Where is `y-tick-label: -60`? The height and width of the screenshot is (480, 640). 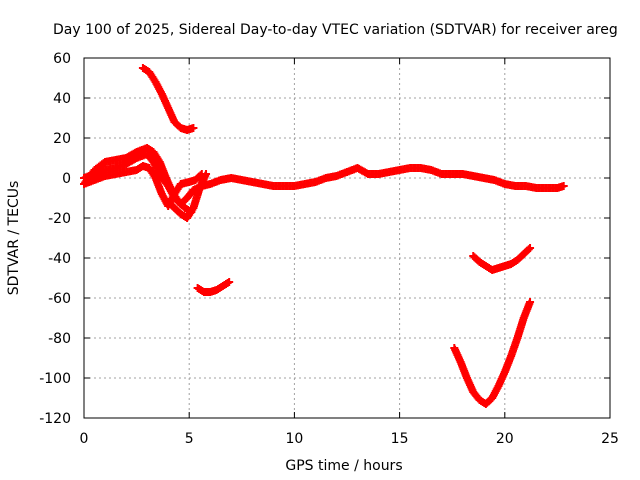 y-tick-label: -60 is located at coordinates (59, 299).